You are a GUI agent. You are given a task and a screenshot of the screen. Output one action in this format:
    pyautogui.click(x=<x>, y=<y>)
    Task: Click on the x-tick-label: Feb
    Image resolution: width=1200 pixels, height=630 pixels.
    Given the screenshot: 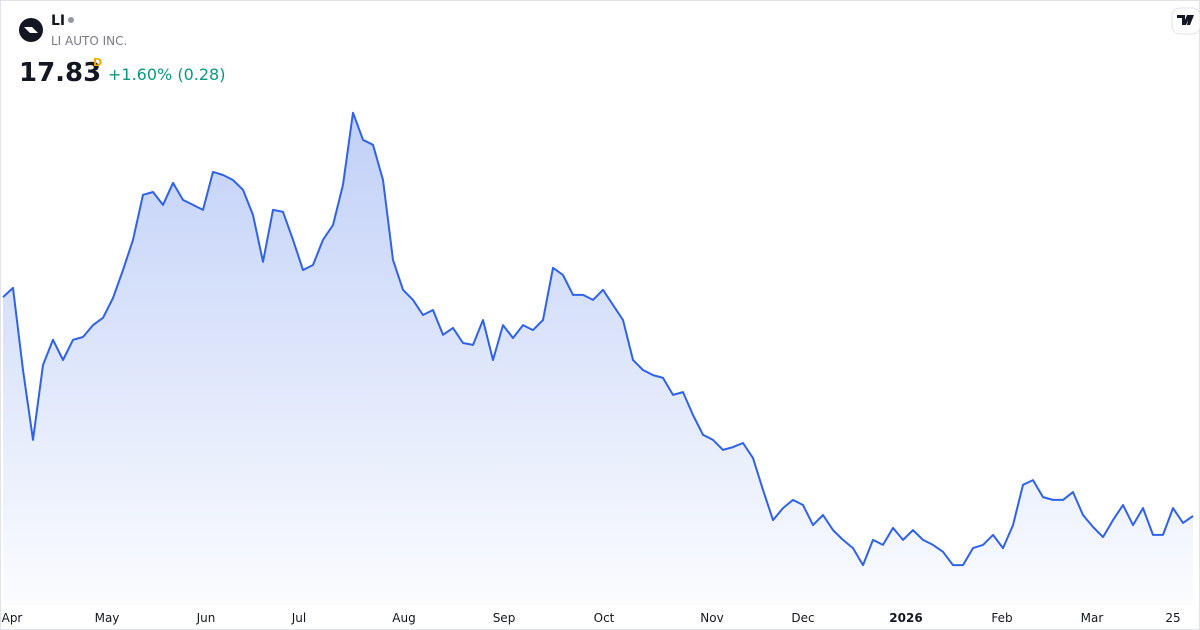 What is the action you would take?
    pyautogui.click(x=1001, y=618)
    